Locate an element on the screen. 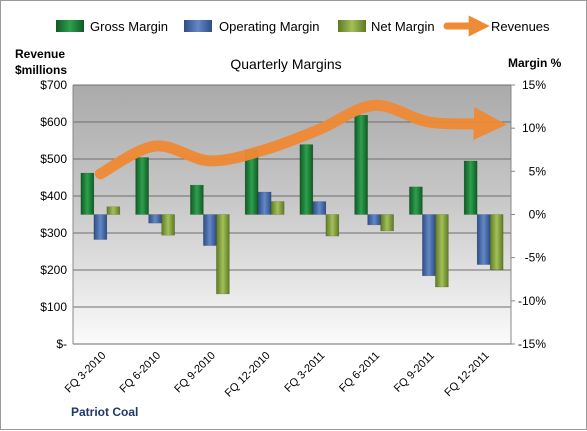 This screenshot has height=431, width=587. right-tick-label: 0% is located at coordinates (538, 215).